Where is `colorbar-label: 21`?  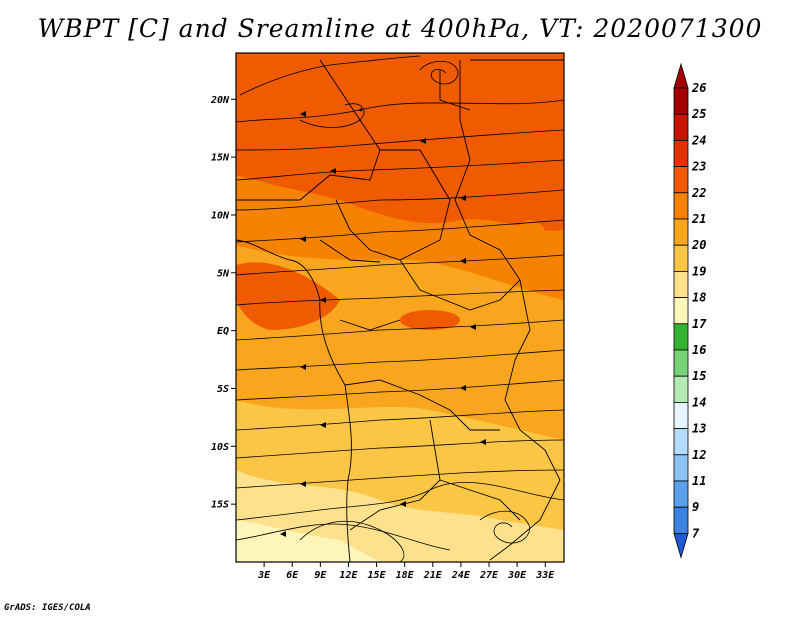 colorbar-label: 21 is located at coordinates (698, 219).